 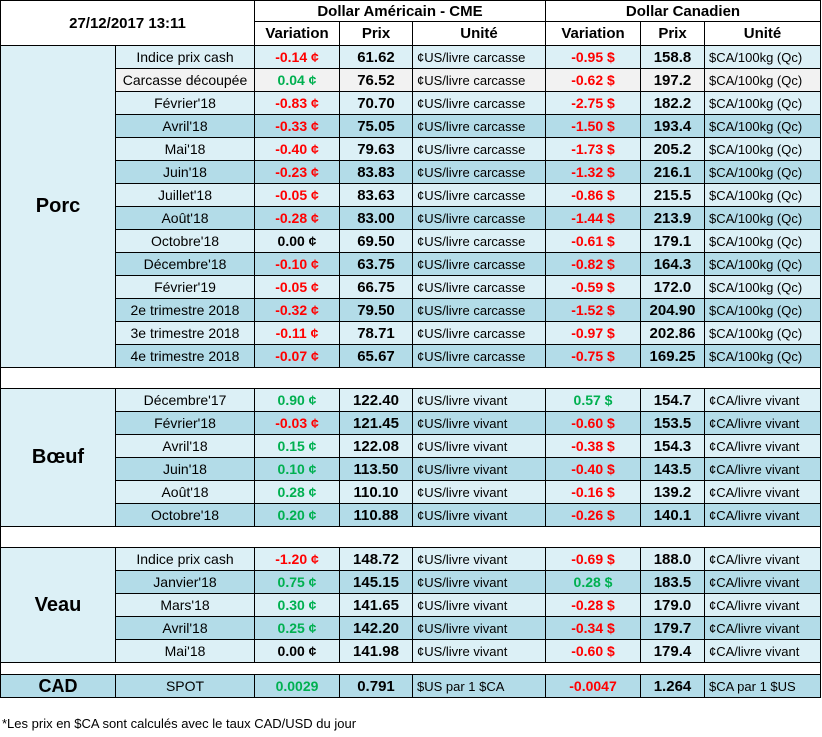 I want to click on usd-variation-header: Variation, so click(x=297, y=33).